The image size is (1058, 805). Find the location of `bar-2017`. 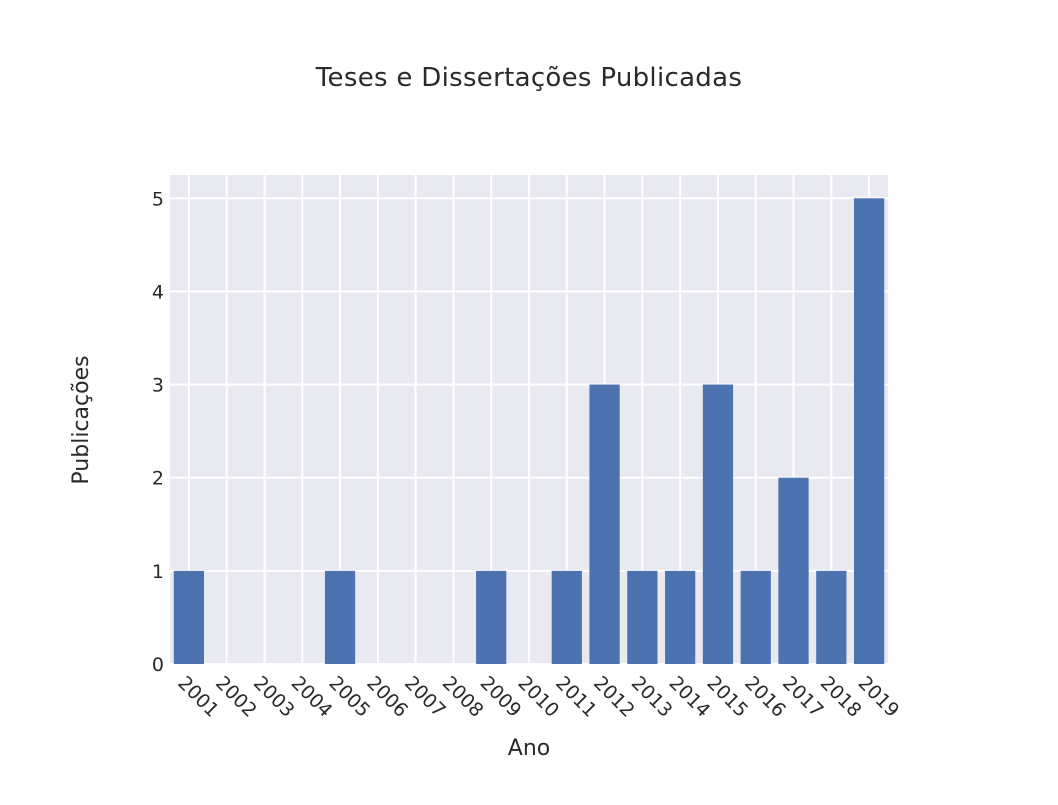

bar-2017 is located at coordinates (793, 570).